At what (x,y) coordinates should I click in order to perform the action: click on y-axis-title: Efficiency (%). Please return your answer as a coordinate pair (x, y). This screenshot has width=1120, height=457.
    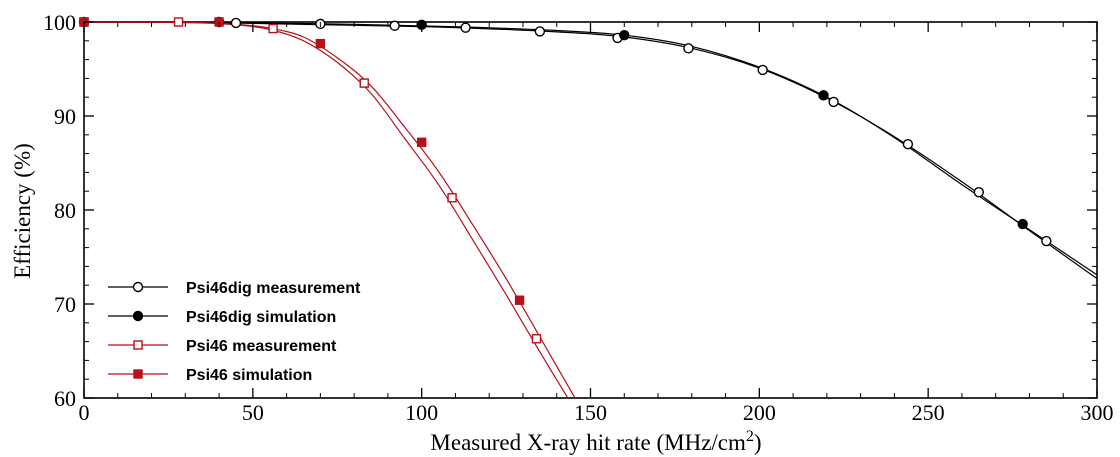
    Looking at the image, I should click on (22, 211).